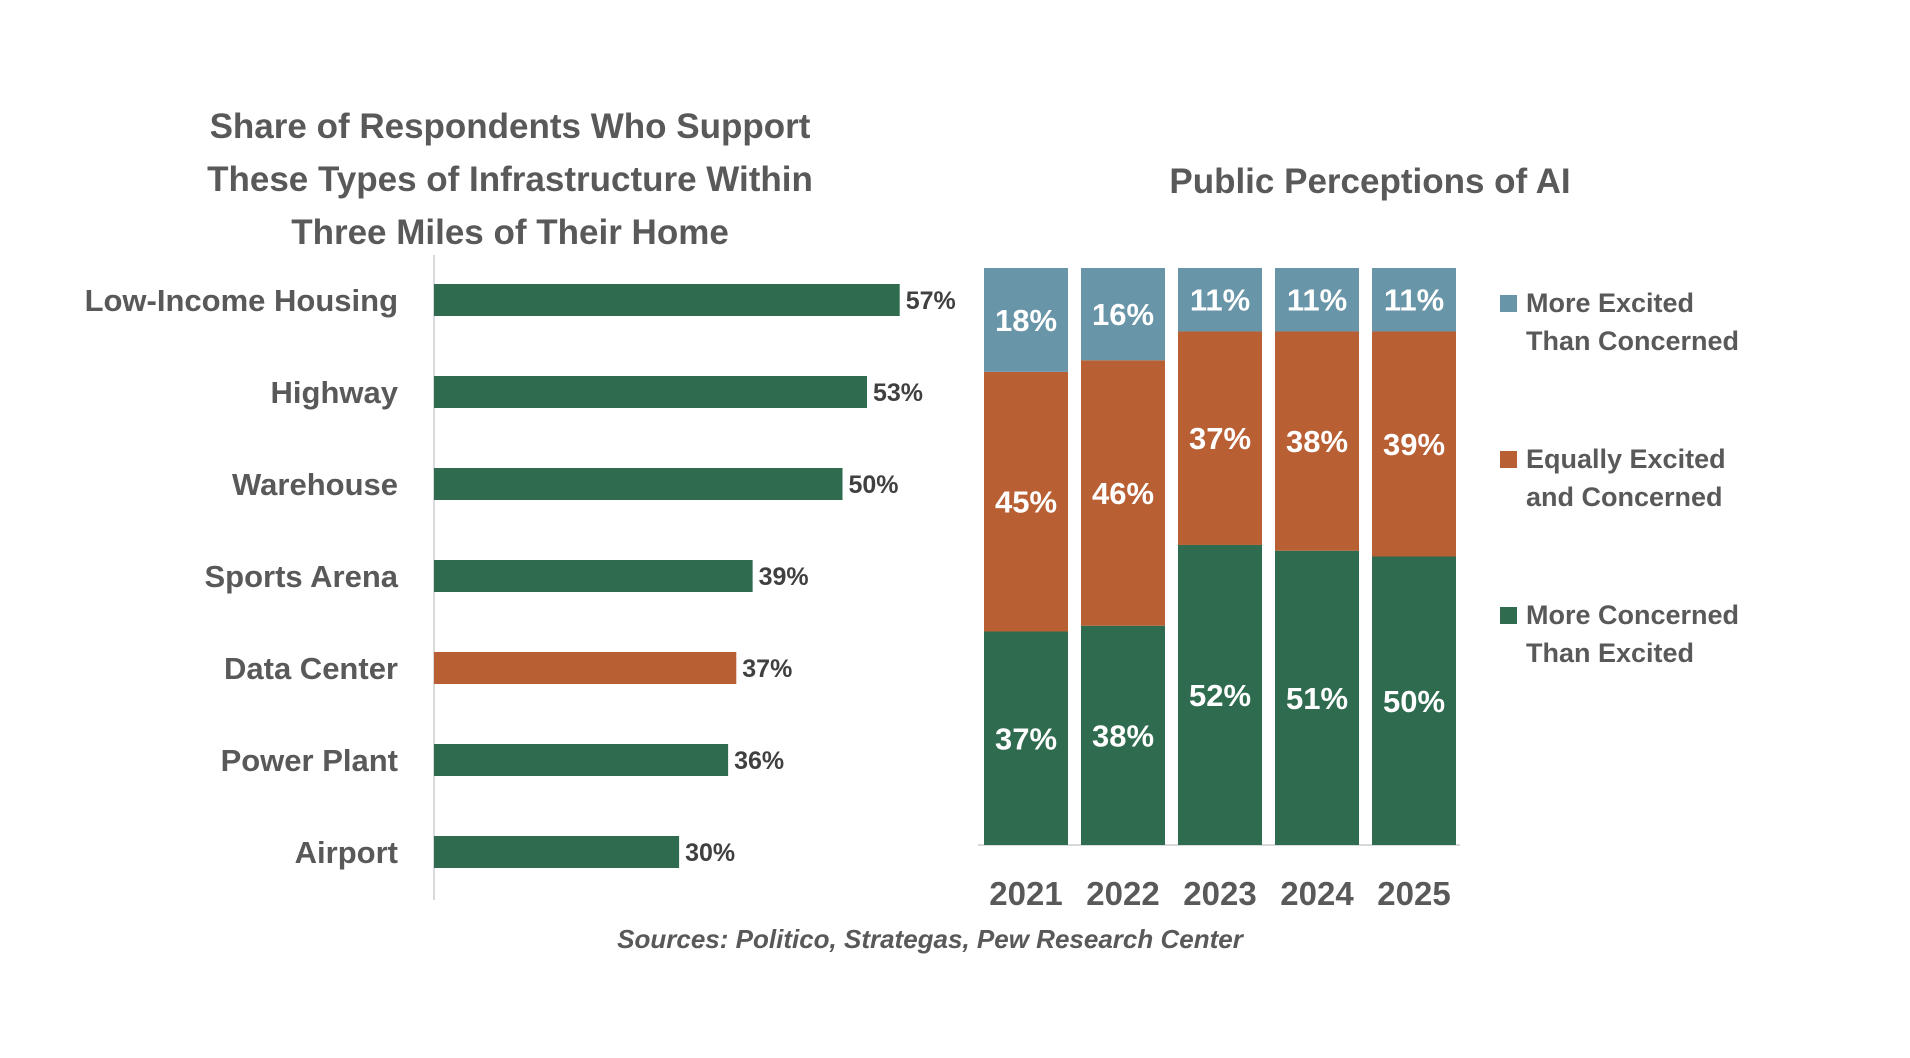  Describe the element at coordinates (874, 485) in the screenshot. I see `data-label: 50%` at that location.